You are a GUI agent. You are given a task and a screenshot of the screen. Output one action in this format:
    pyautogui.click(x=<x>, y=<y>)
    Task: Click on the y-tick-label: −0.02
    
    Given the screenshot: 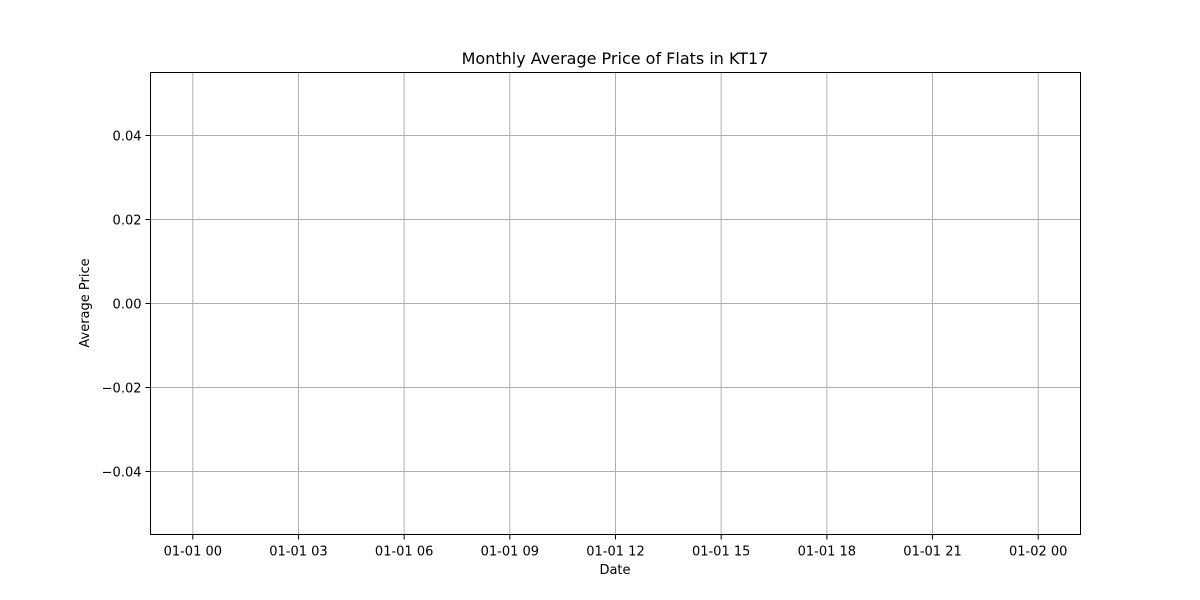 What is the action you would take?
    pyautogui.click(x=122, y=389)
    